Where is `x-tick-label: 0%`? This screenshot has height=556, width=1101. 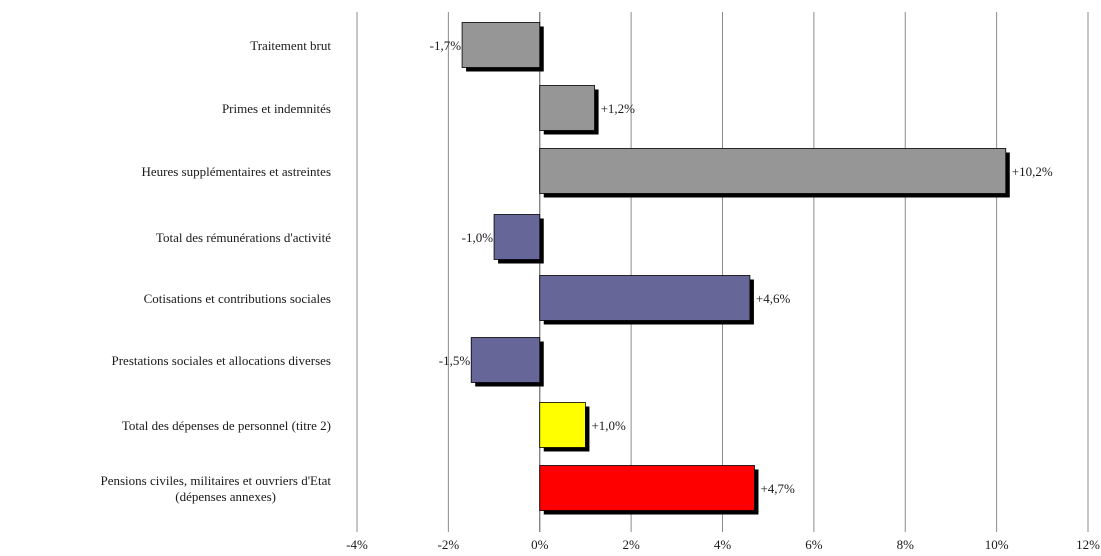 x-tick-label: 0% is located at coordinates (540, 544).